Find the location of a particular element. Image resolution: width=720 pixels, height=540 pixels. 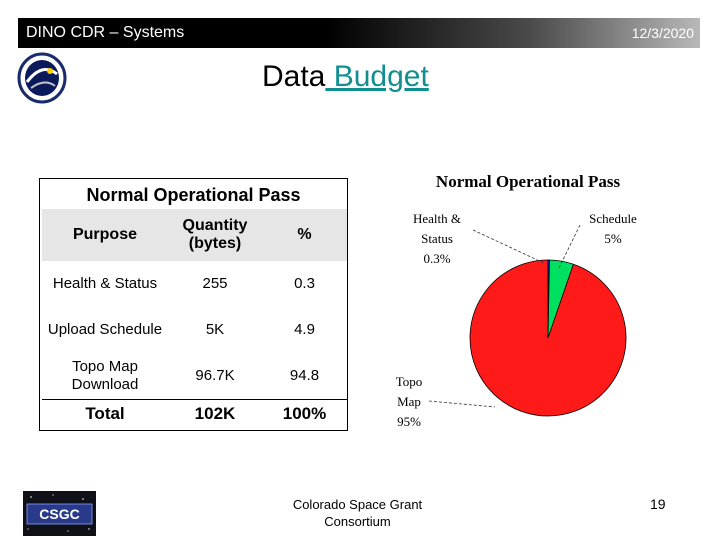

csgc-logo-icon: CSGC is located at coordinates (59, 513).